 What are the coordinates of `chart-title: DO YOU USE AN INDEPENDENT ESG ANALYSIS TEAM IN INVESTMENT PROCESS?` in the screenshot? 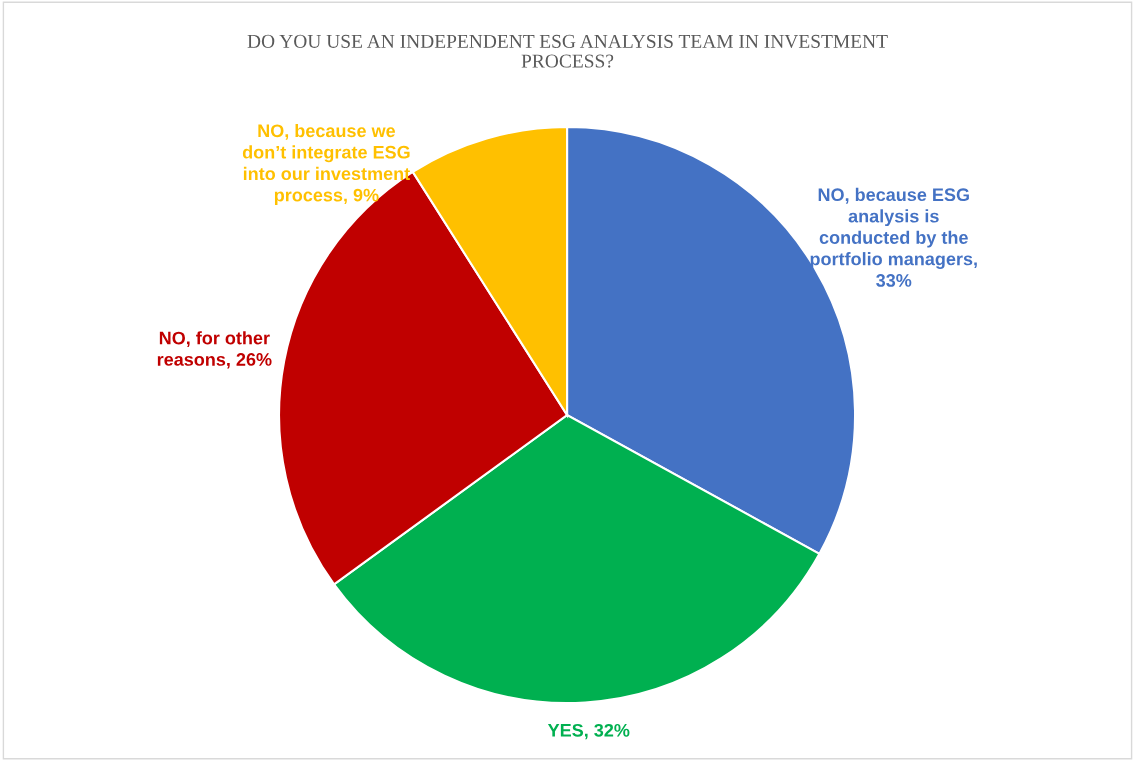 It's located at (567, 51).